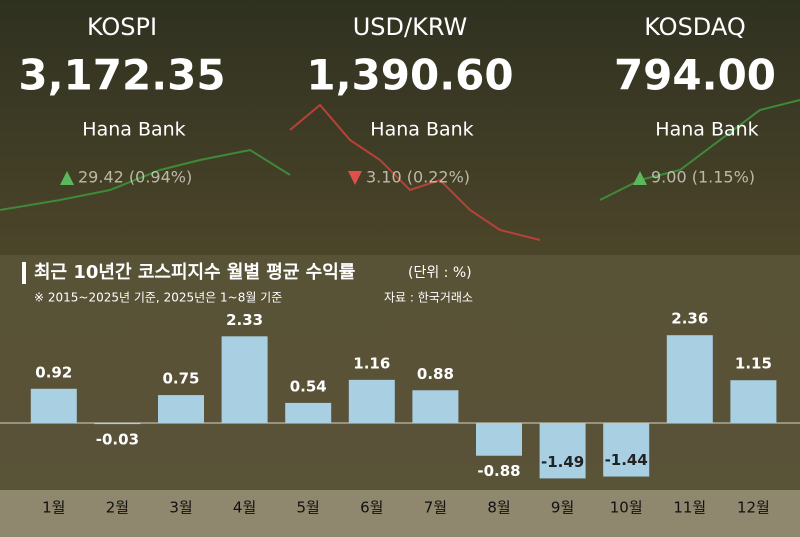  I want to click on x-tick-label: 3월, so click(180, 508).